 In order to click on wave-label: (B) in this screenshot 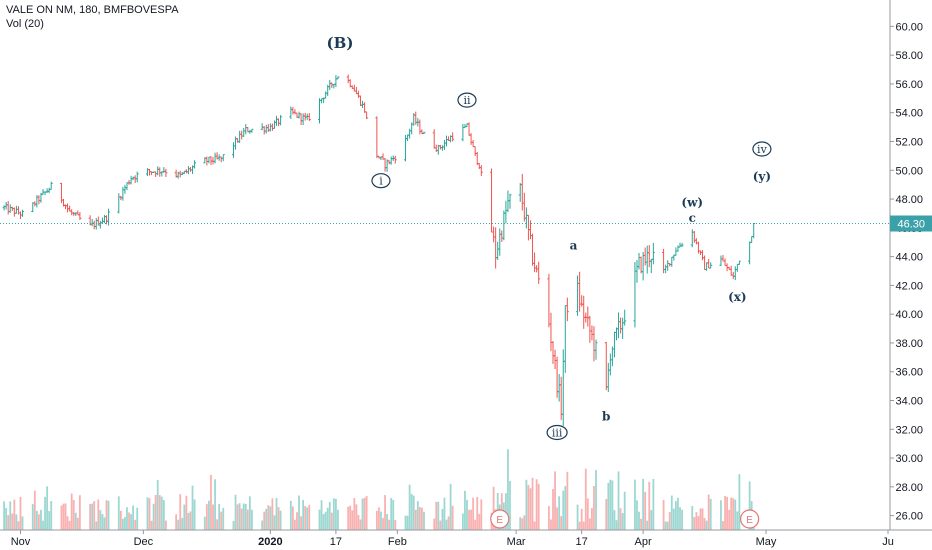, I will do `click(340, 43)`.